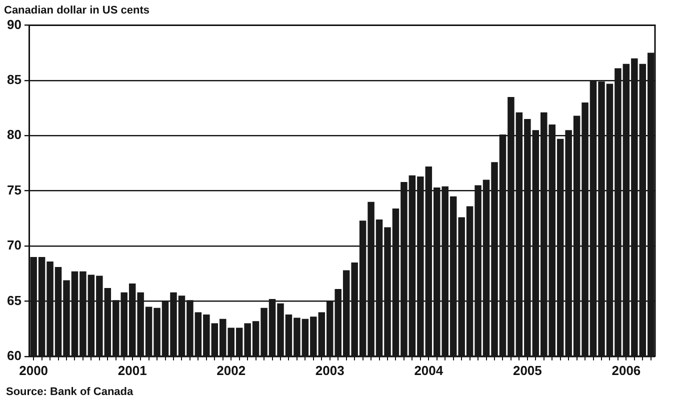 The height and width of the screenshot is (405, 693). I want to click on y-tick-label: 85, so click(14, 79).